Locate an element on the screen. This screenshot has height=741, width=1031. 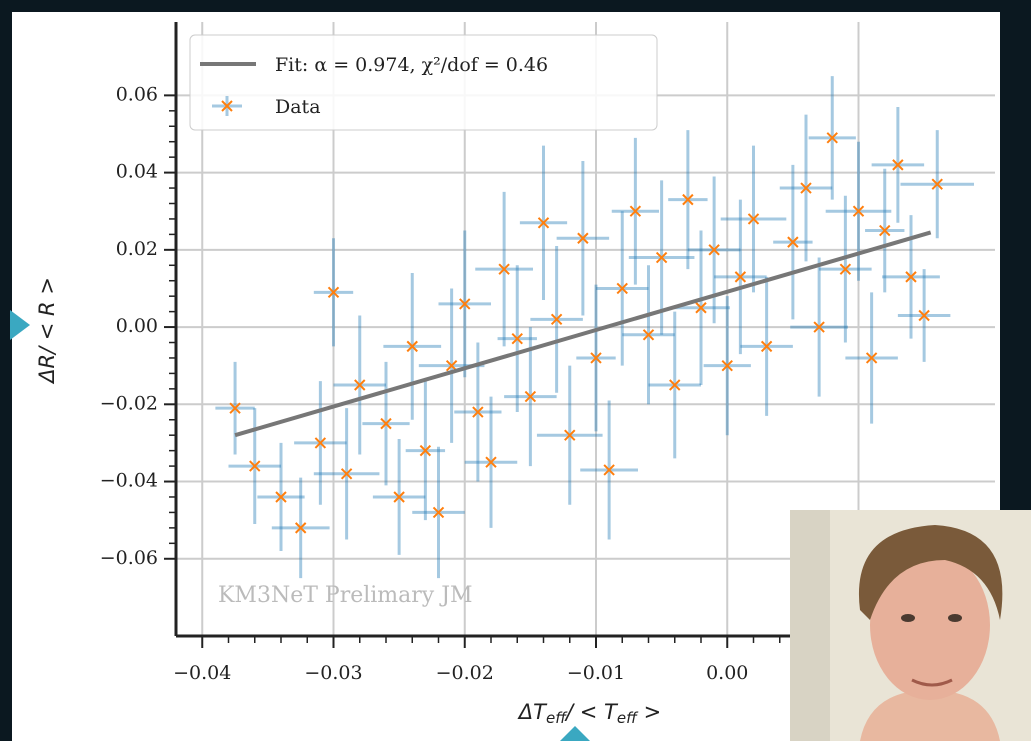
x-label-part: / < T is located at coordinates (591, 712).